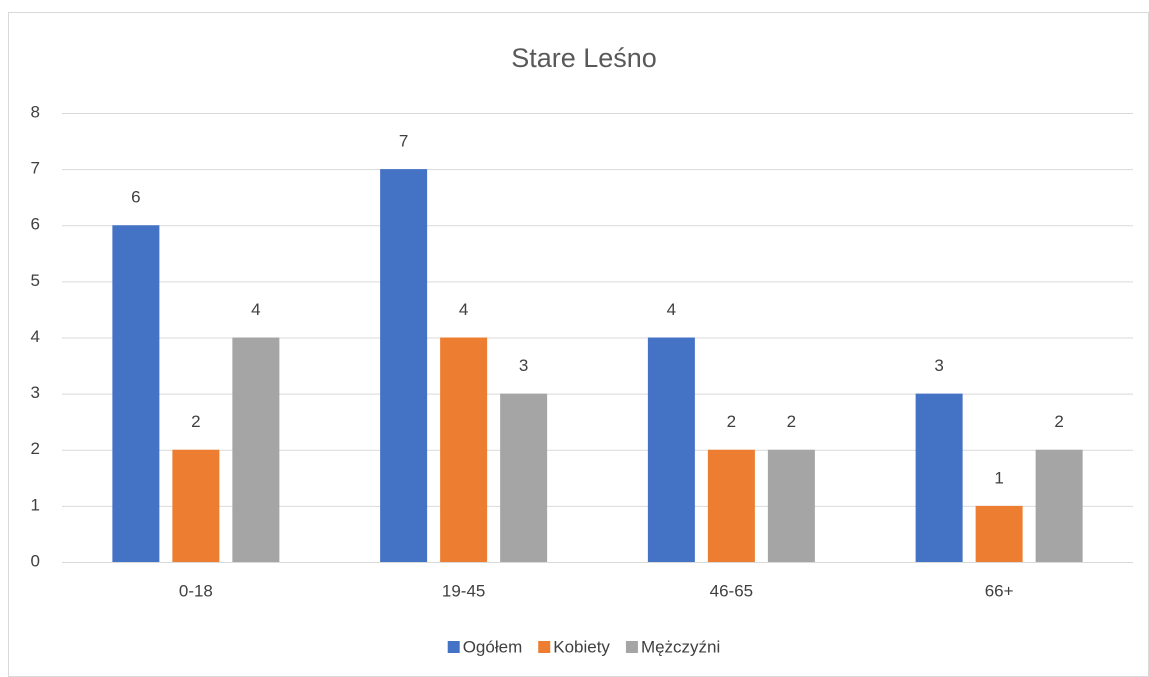 The width and height of the screenshot is (1149, 677). Describe the element at coordinates (35, 560) in the screenshot. I see `y-tick-label: 0` at that location.